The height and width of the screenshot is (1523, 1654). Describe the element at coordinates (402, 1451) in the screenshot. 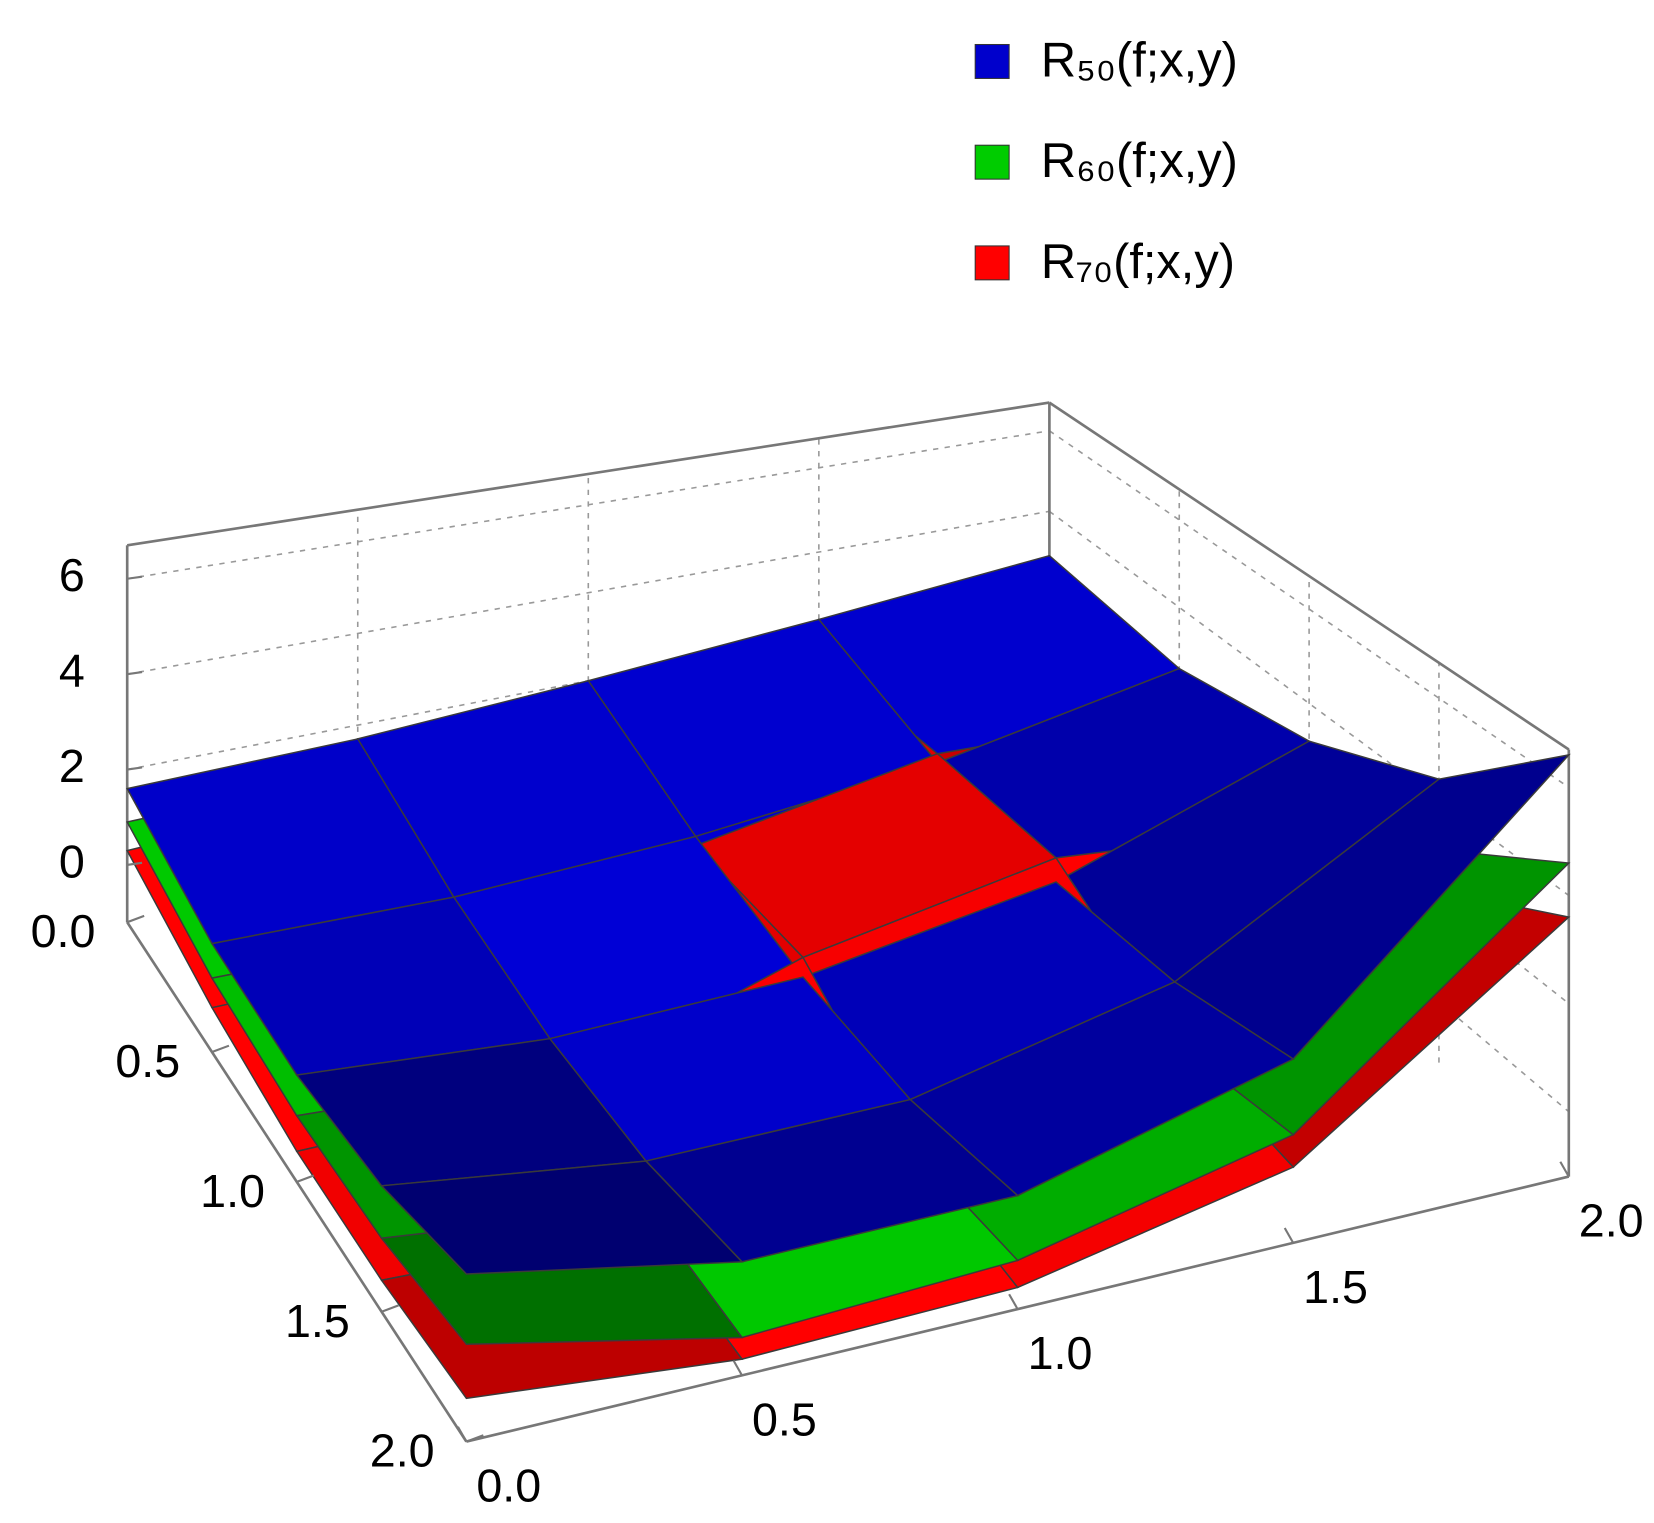

I see `y-tick-label: 2.0` at that location.